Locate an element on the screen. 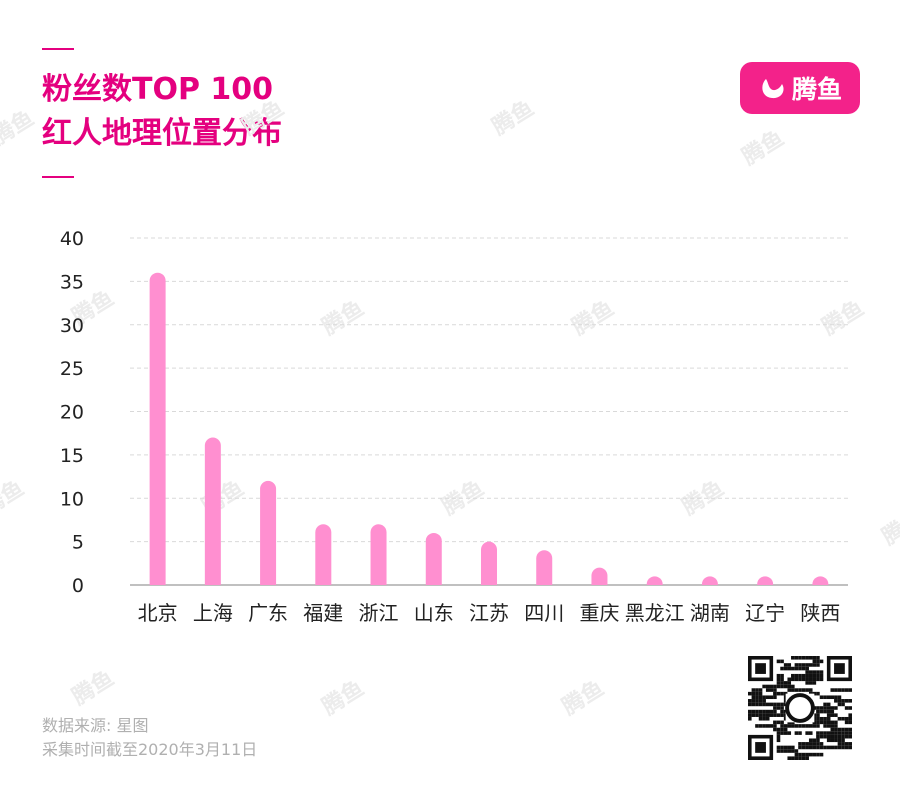  qr-center-logo-icon is located at coordinates (800, 708).